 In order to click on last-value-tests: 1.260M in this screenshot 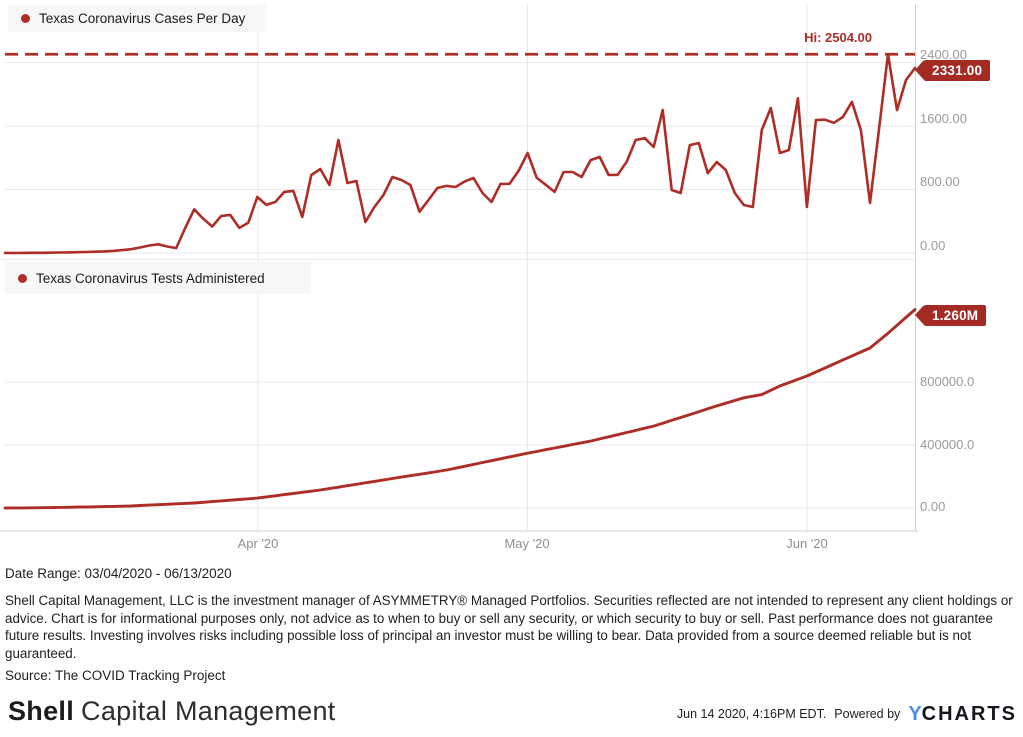, I will do `click(955, 315)`.